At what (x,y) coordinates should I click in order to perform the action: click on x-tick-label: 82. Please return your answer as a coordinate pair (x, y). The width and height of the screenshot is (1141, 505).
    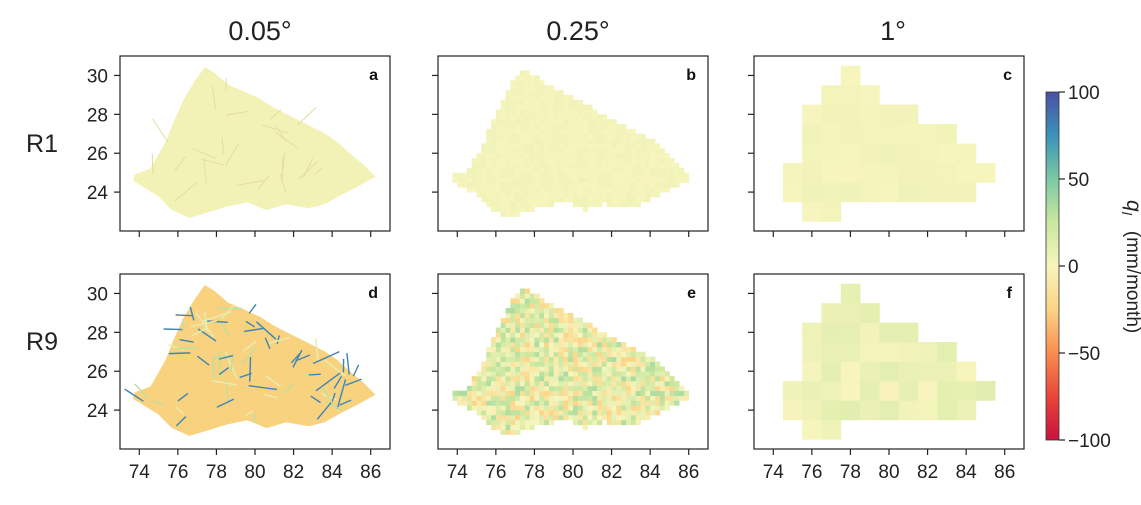
    Looking at the image, I should click on (293, 472).